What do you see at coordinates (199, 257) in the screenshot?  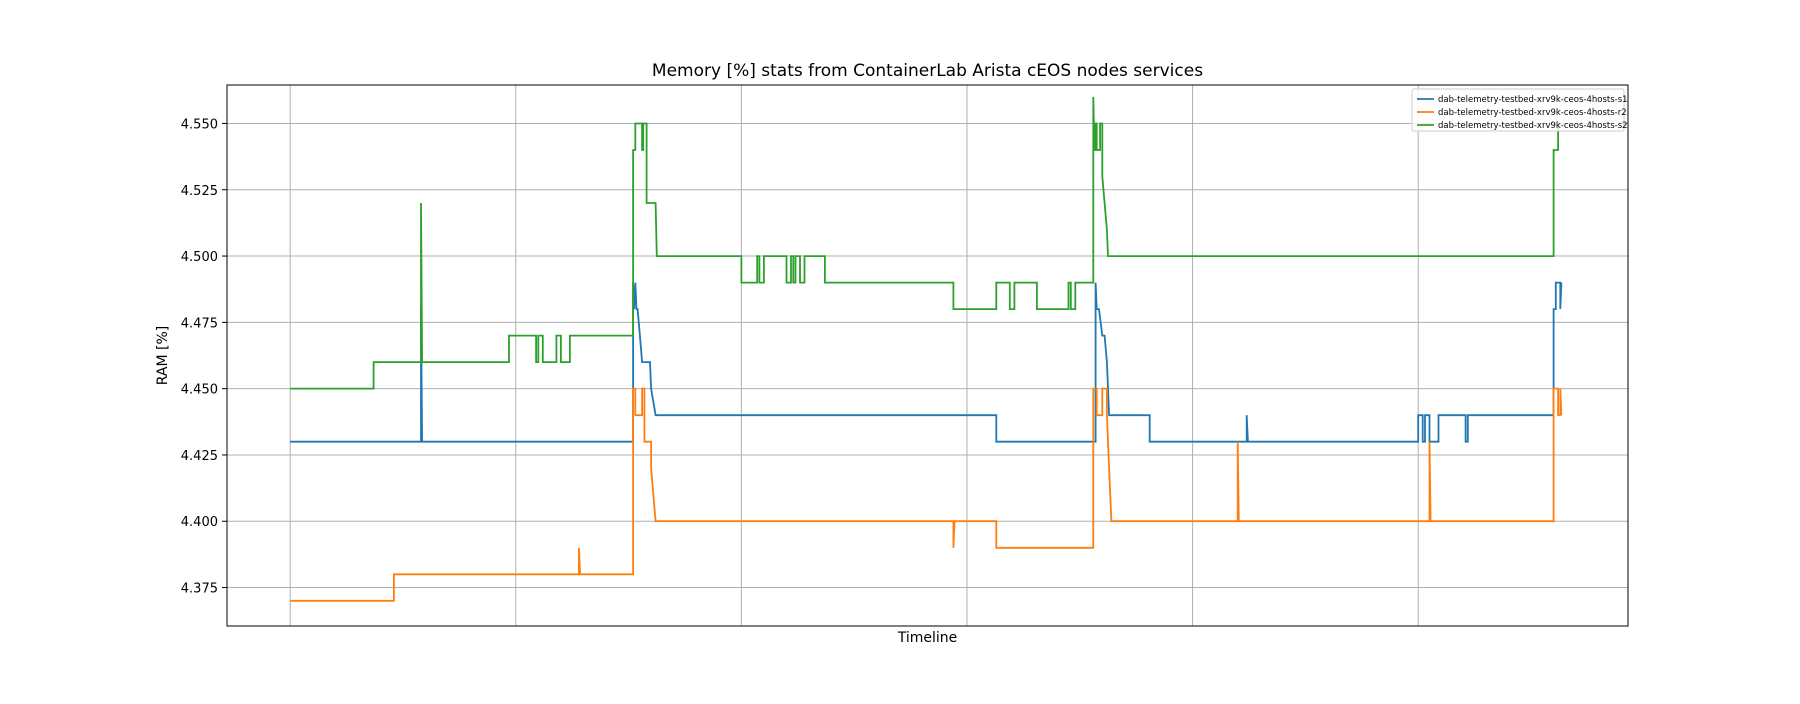 I see `y-tick-label: 4.500` at bounding box center [199, 257].